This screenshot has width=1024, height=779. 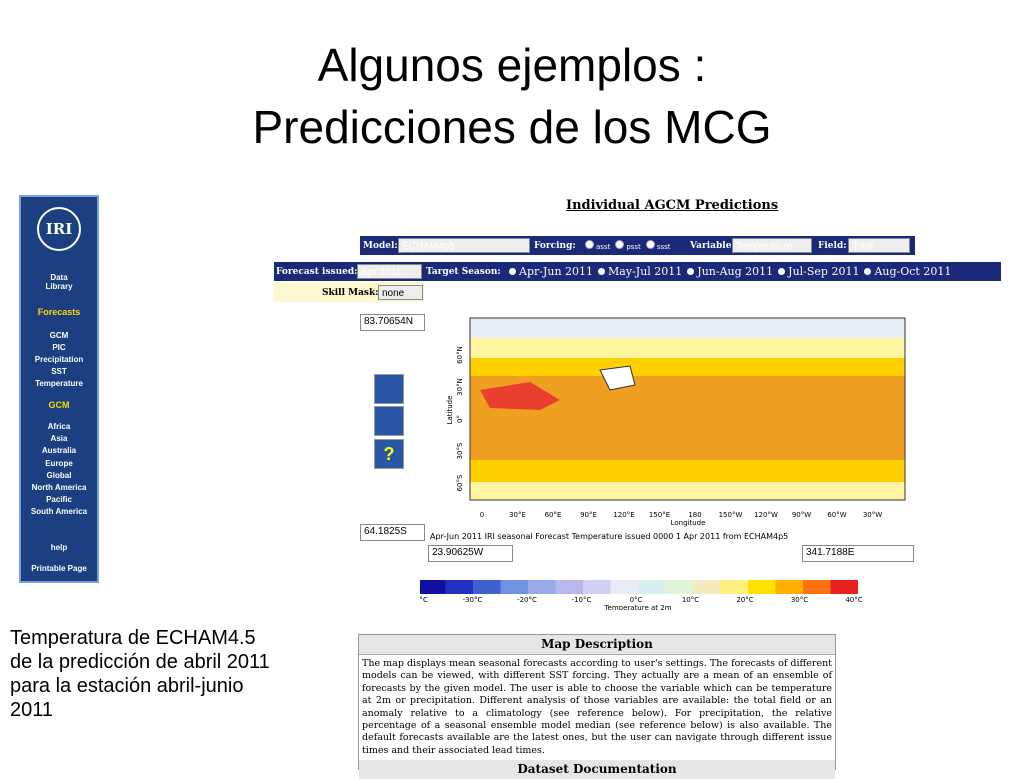 I want to click on expand-button, so click(x=389, y=421).